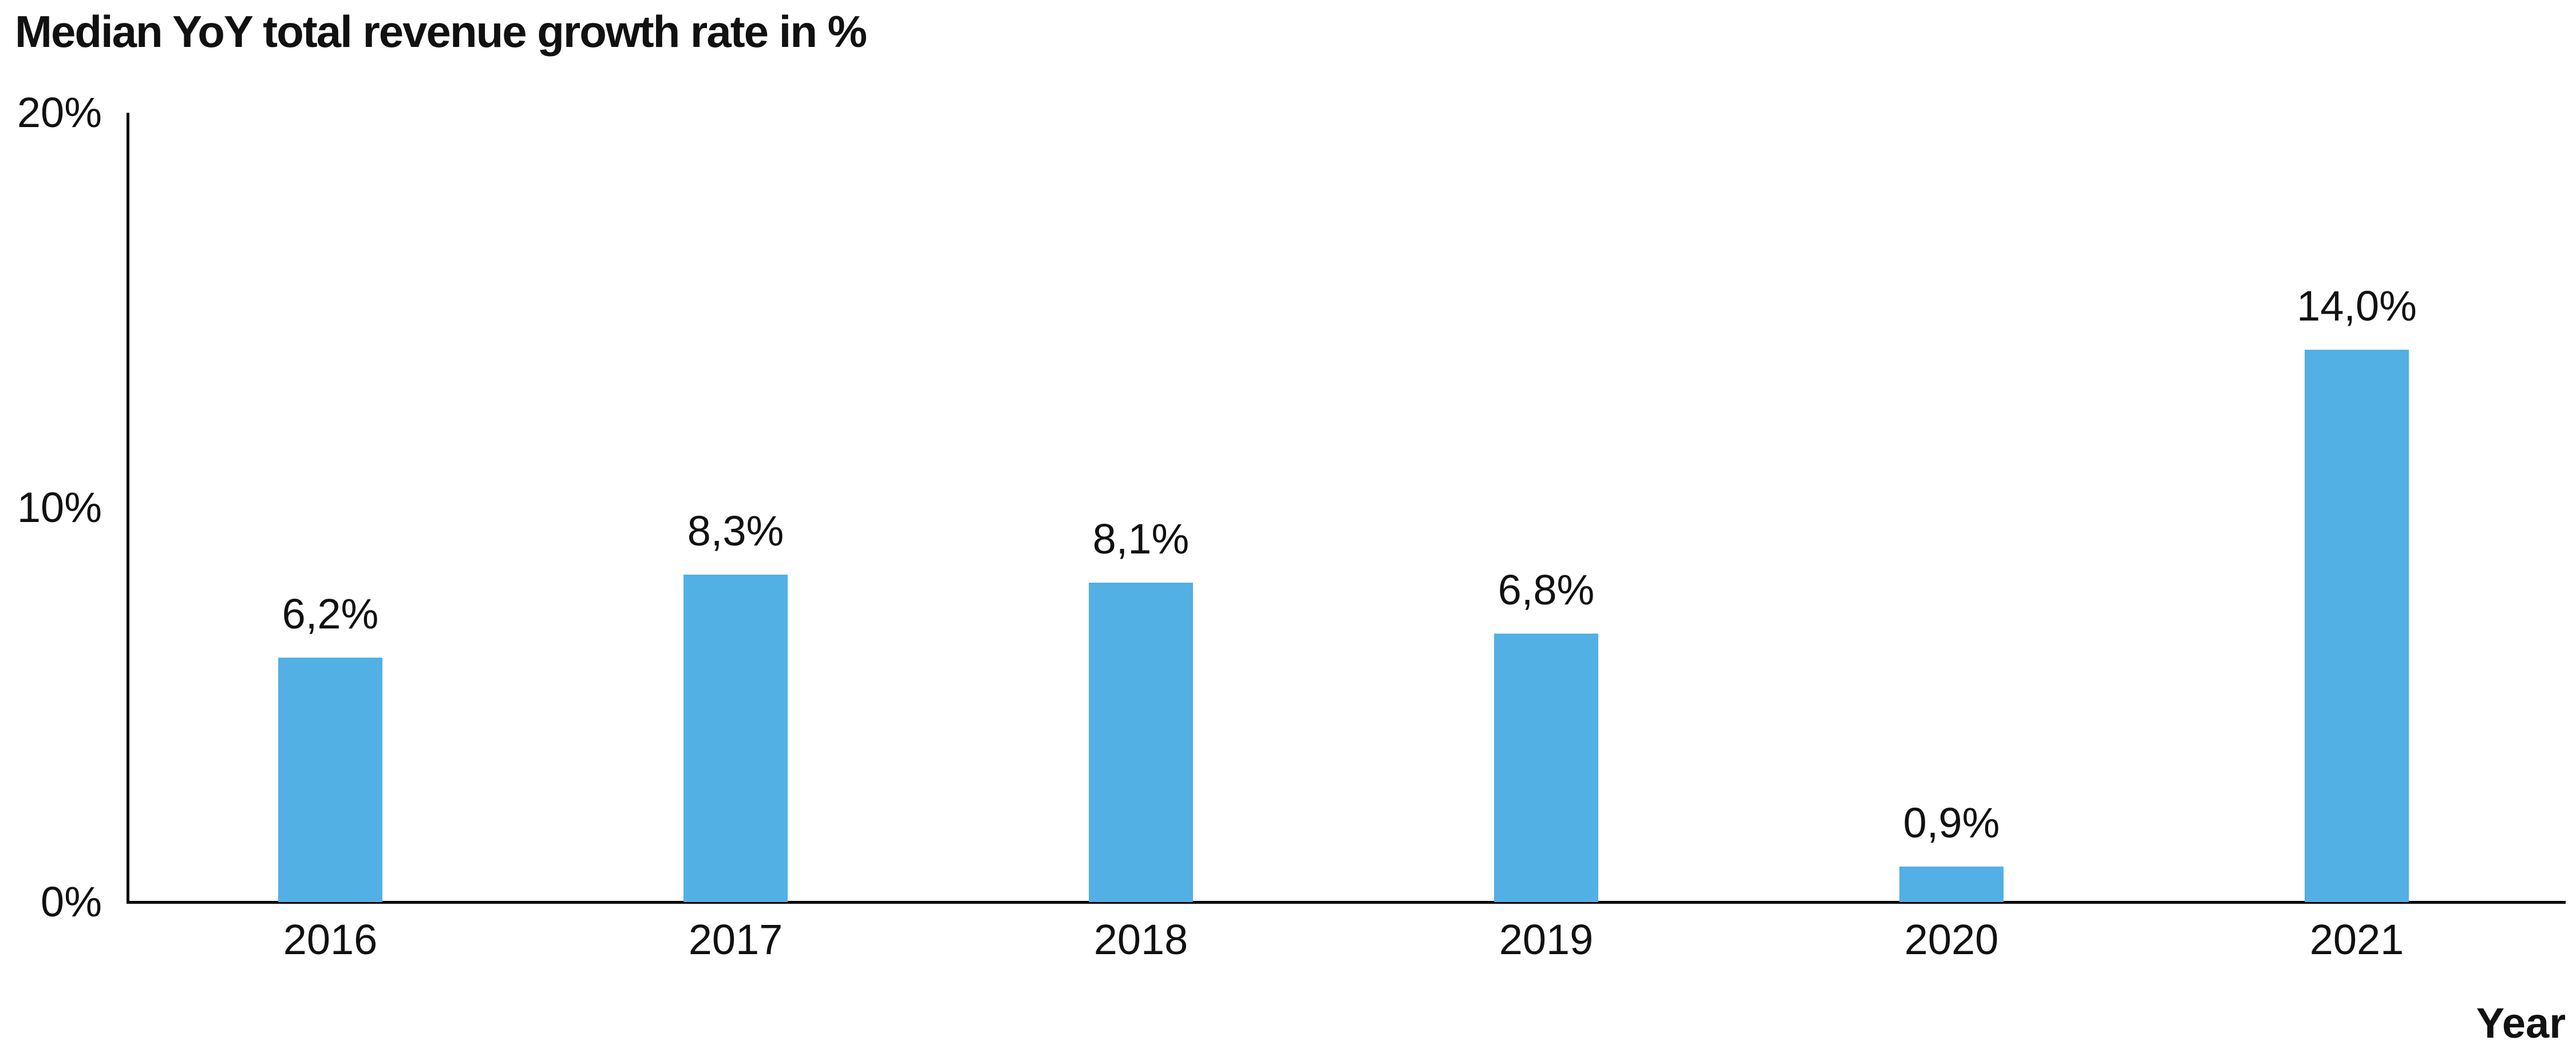 This screenshot has width=2576, height=1052. What do you see at coordinates (1951, 823) in the screenshot?
I see `bar-value-label-2020: 0,9%` at bounding box center [1951, 823].